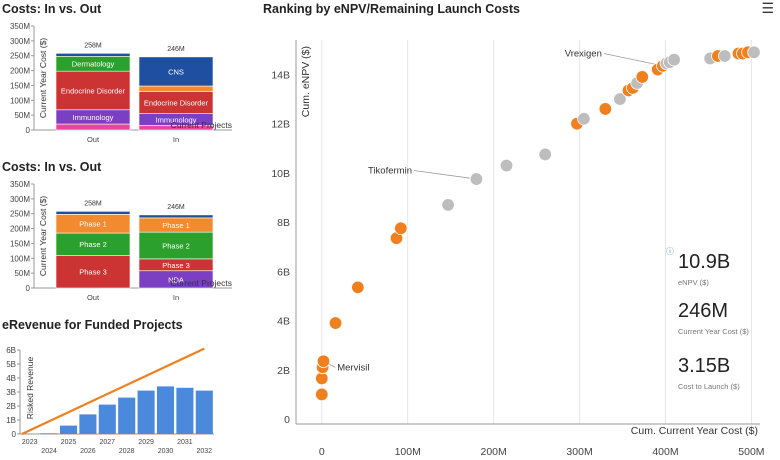  I want to click on annotation-label: Mervisil, so click(353, 367).